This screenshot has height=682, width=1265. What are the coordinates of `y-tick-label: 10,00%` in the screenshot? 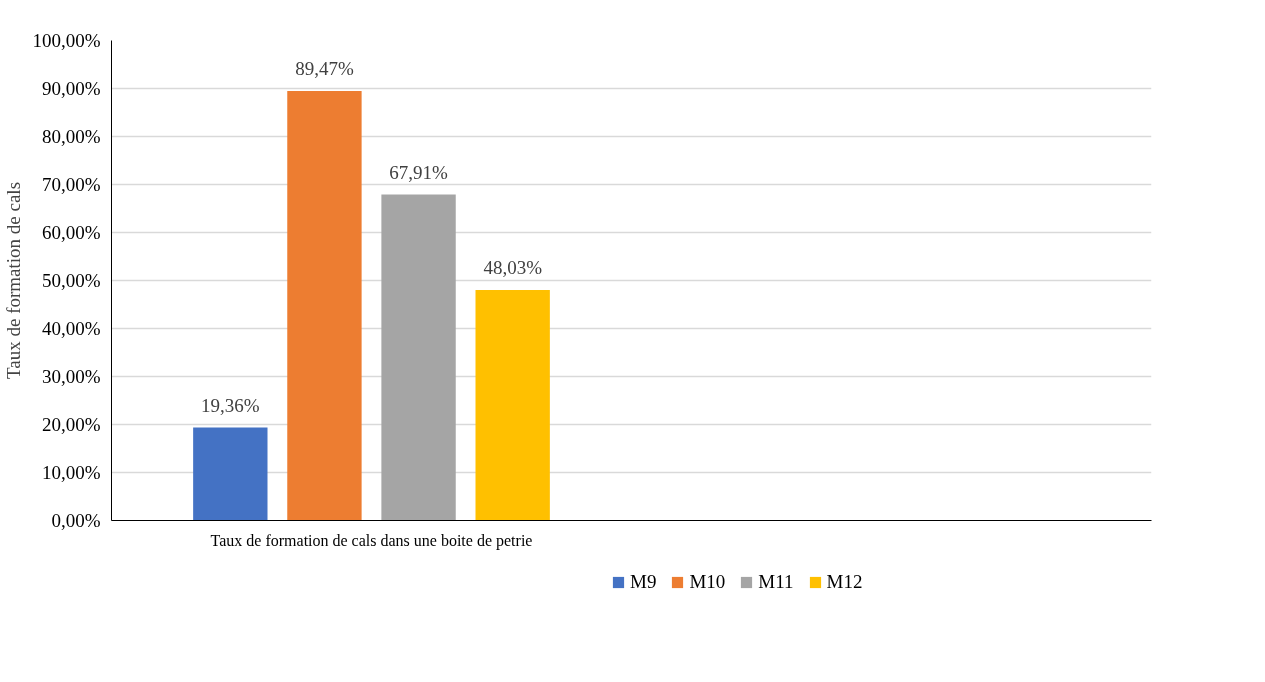 It's located at (71, 472).